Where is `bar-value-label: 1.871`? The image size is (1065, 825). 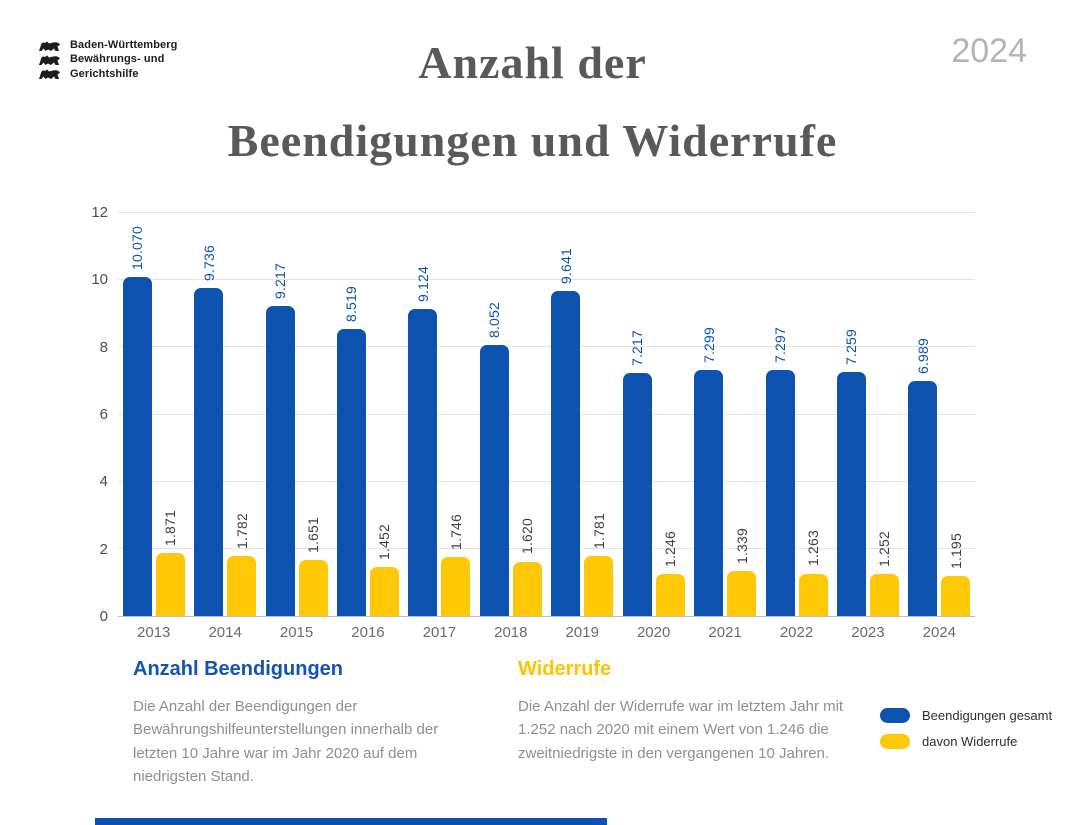
bar-value-label: 1.871 is located at coordinates (170, 527).